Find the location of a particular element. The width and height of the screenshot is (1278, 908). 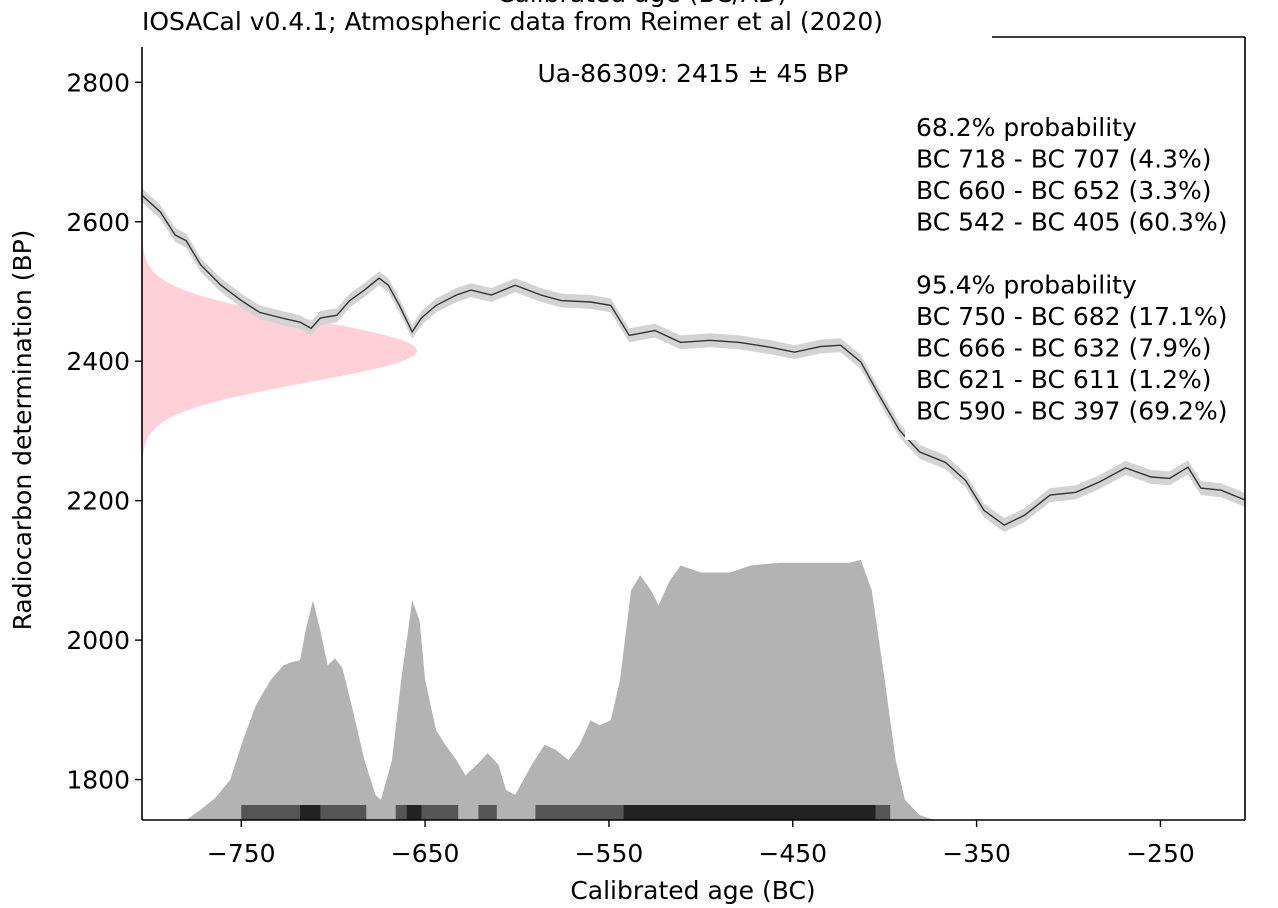

interval-range: BC 590 - BC 397 (69.2%) is located at coordinates (1071, 411).